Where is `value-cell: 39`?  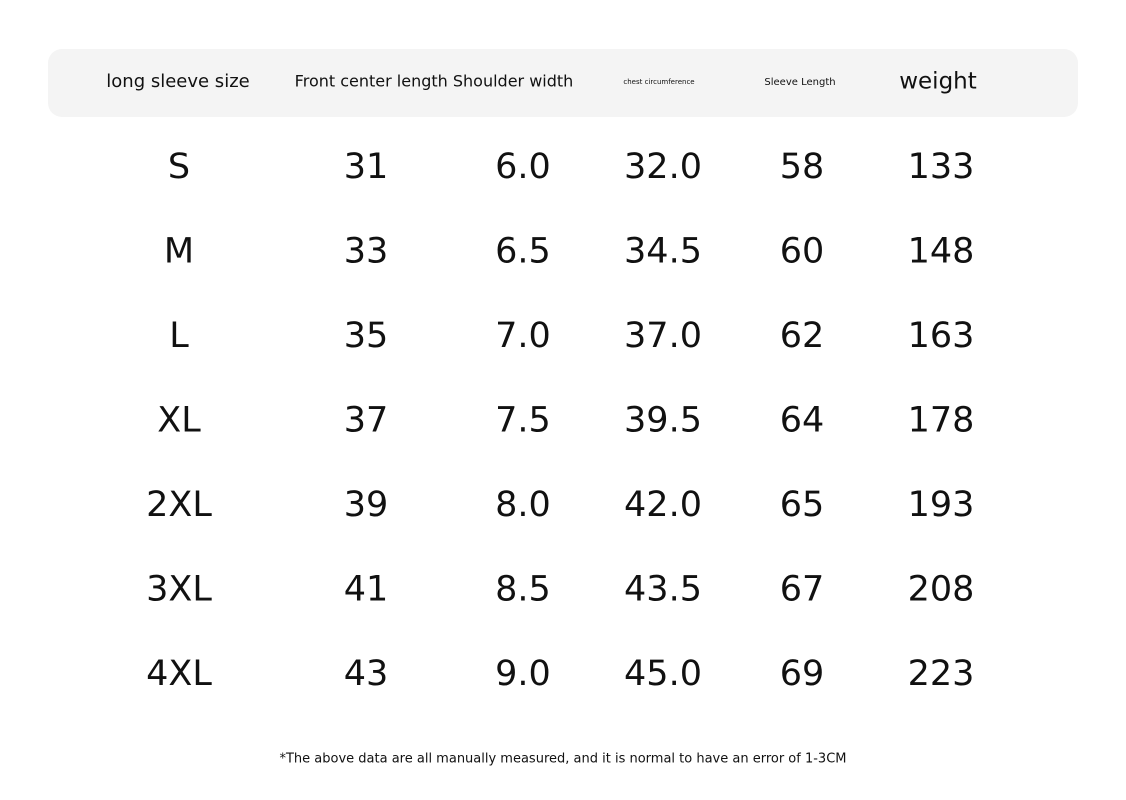
value-cell: 39 is located at coordinates (366, 505).